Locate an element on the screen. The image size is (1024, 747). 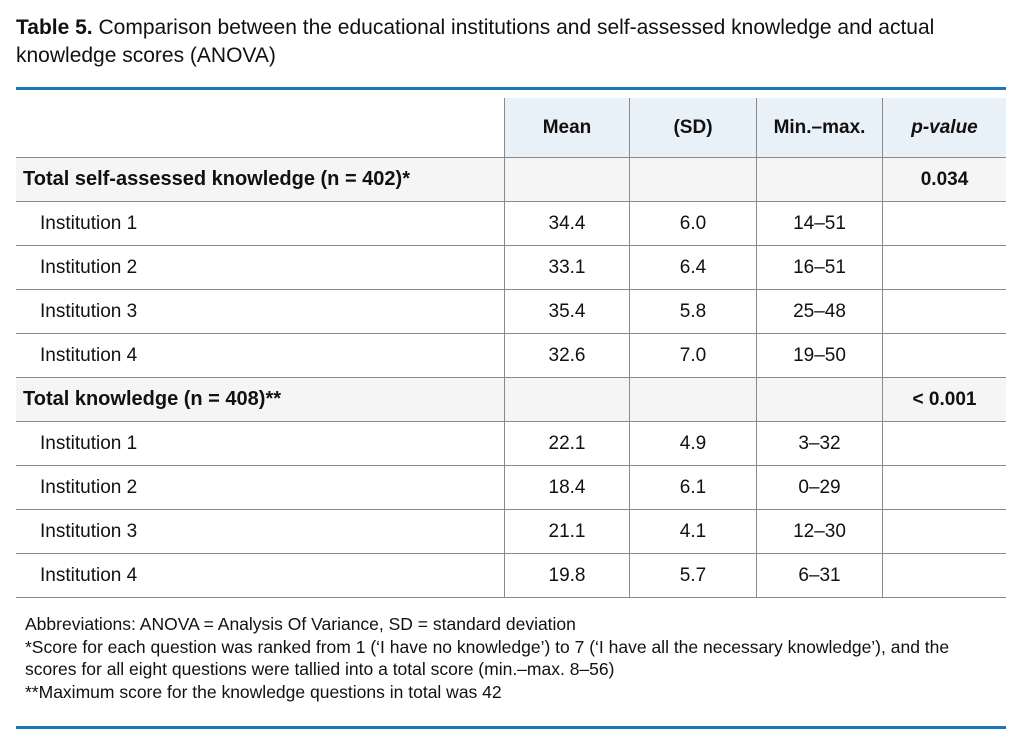
sd-cell: 5.7 is located at coordinates (693, 575).